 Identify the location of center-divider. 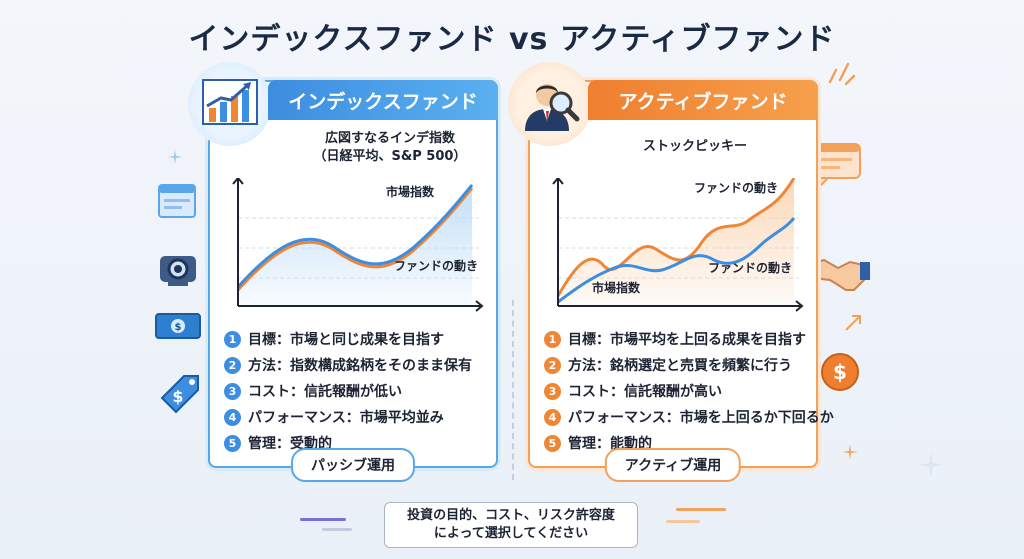
(513, 390).